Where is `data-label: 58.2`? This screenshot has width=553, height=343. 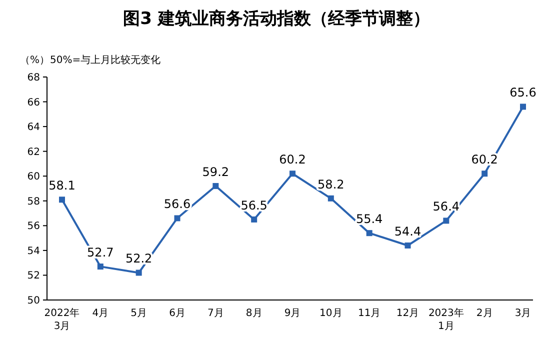 data-label: 58.2 is located at coordinates (331, 184).